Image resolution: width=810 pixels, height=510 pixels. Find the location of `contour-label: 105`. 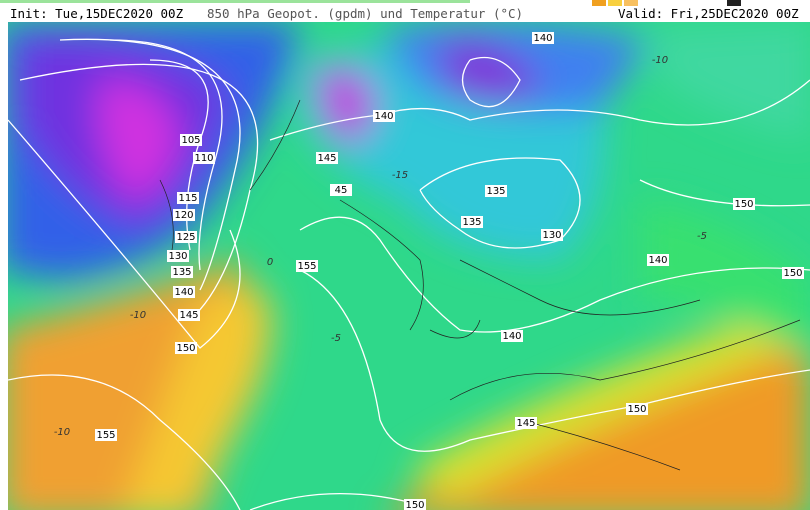

contour-label: 105 is located at coordinates (190, 140).